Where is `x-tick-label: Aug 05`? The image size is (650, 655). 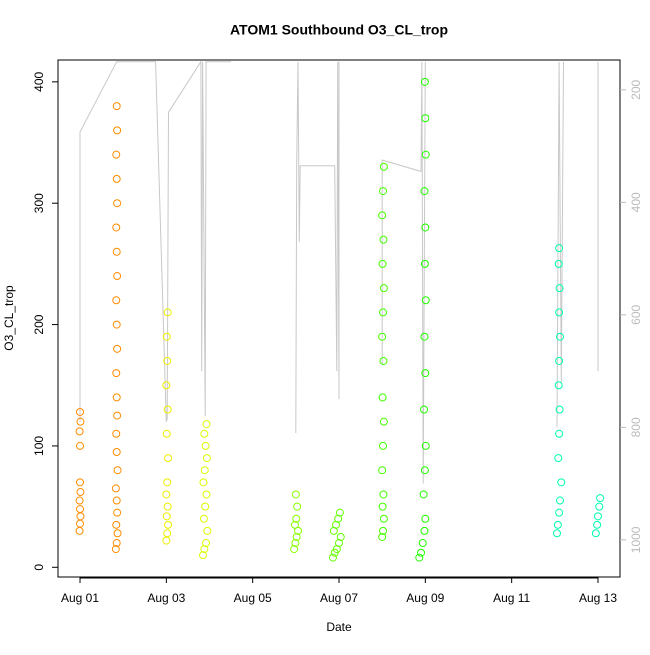
x-tick-label: Aug 05 is located at coordinates (253, 598).